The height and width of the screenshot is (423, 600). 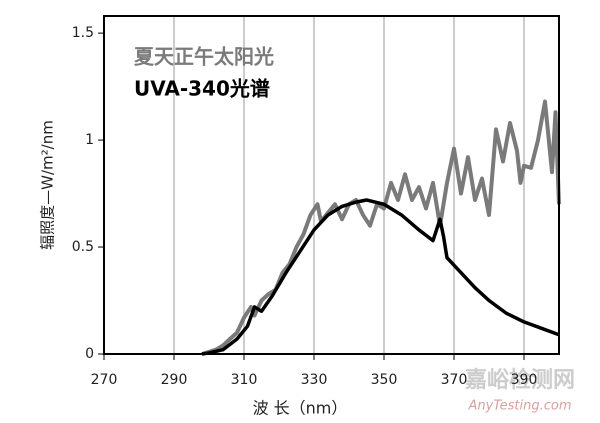 What do you see at coordinates (244, 380) in the screenshot?
I see `x-tick-label: 310` at bounding box center [244, 380].